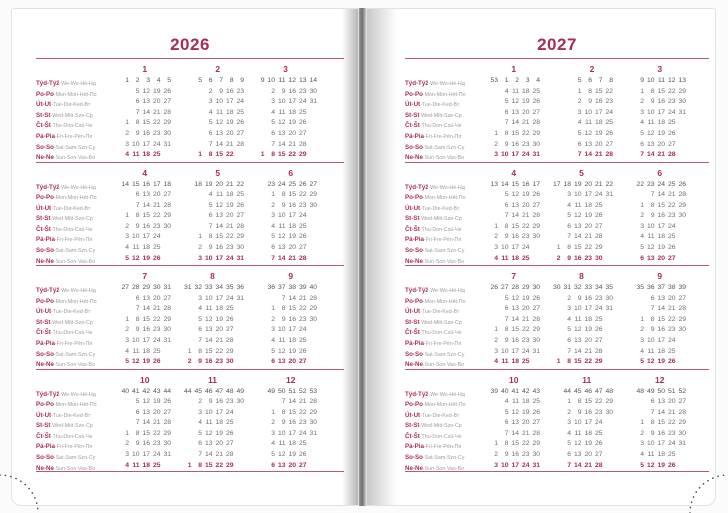 Image resolution: width=728 pixels, height=513 pixels. Describe the element at coordinates (218, 92) in the screenshot. I see `day-row: 2 9 16 23` at that location.